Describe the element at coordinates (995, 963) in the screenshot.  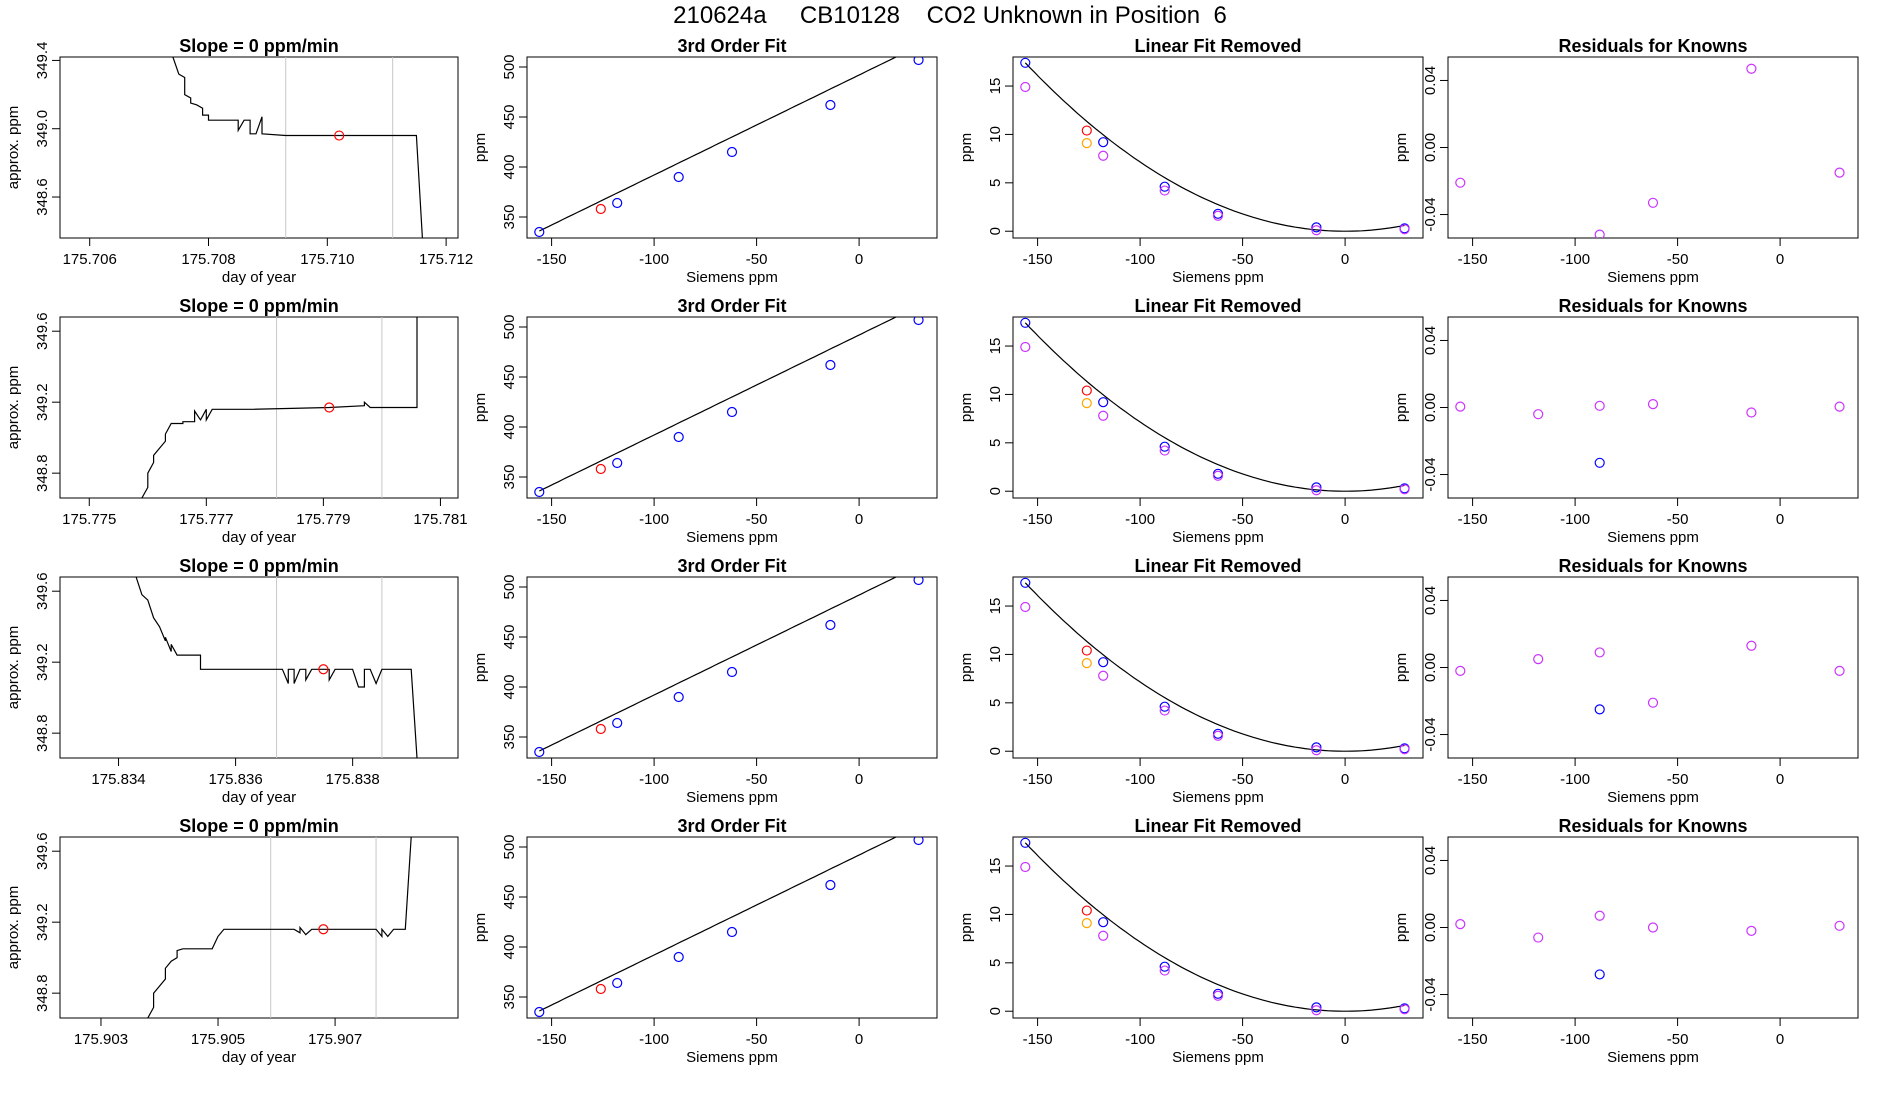
I see `panel-r4c3-ytick-label: 5` at that location.